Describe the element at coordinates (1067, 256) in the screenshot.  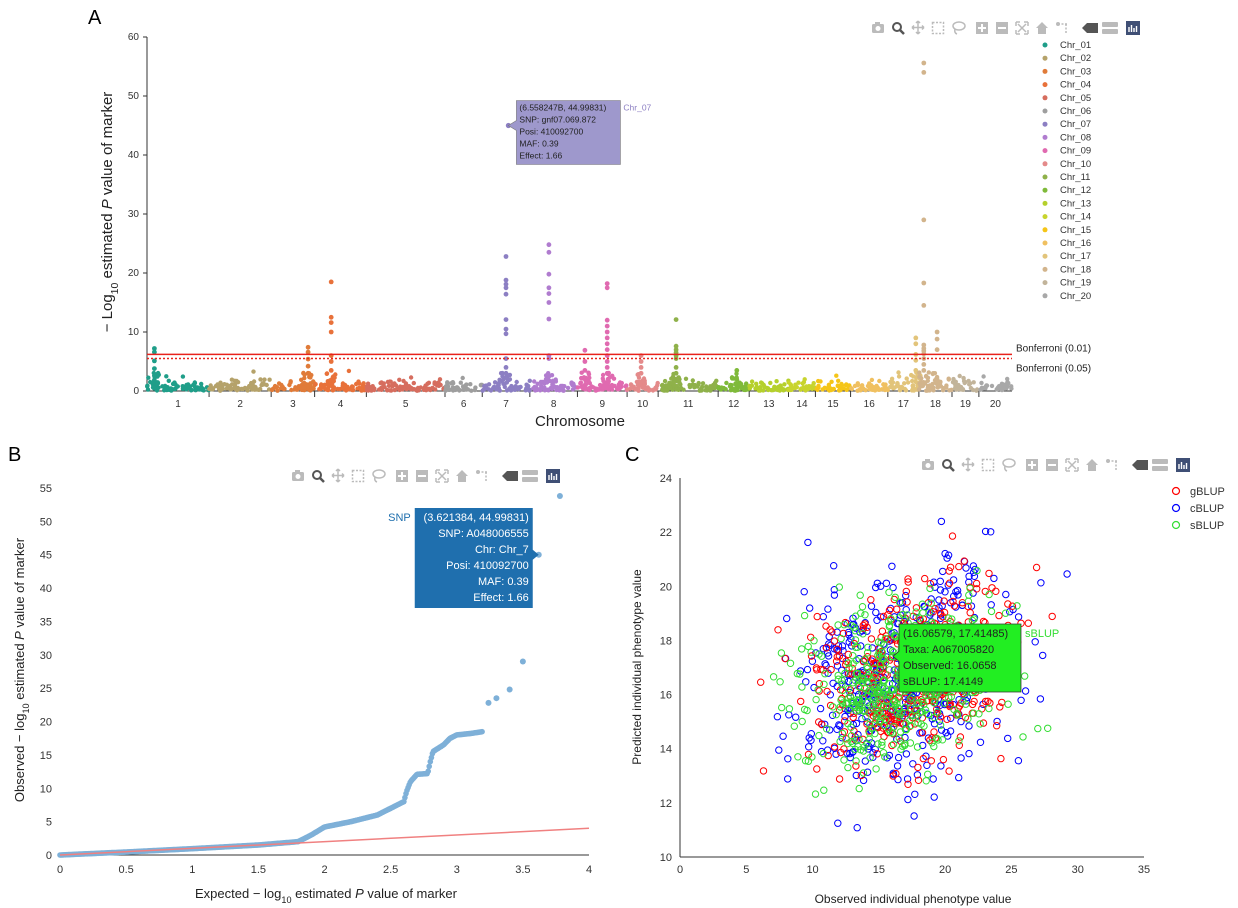
I see `legend-item-chr-17: Chr_17` at that location.